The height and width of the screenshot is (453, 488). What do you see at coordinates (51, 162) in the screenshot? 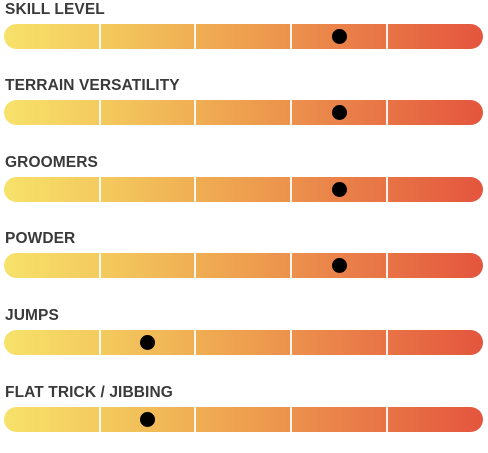
I see `rating-label: GROOMERS` at bounding box center [51, 162].